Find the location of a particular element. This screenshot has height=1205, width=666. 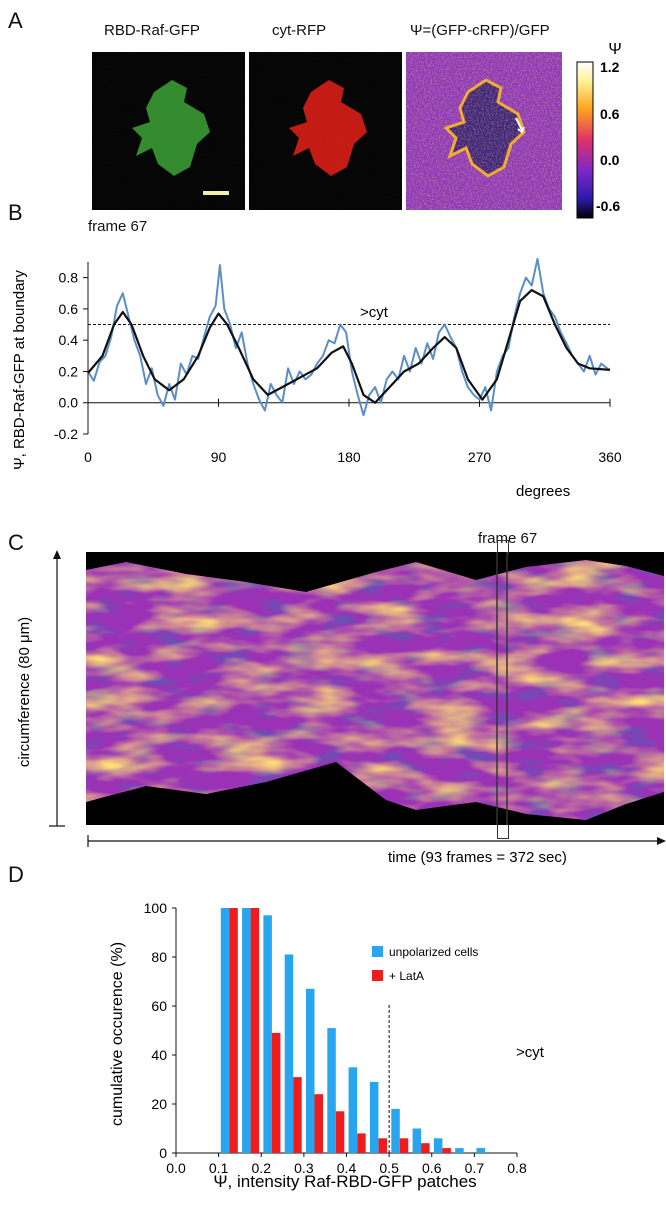

panel-c-frame-label: frame 67 is located at coordinates (508, 538).